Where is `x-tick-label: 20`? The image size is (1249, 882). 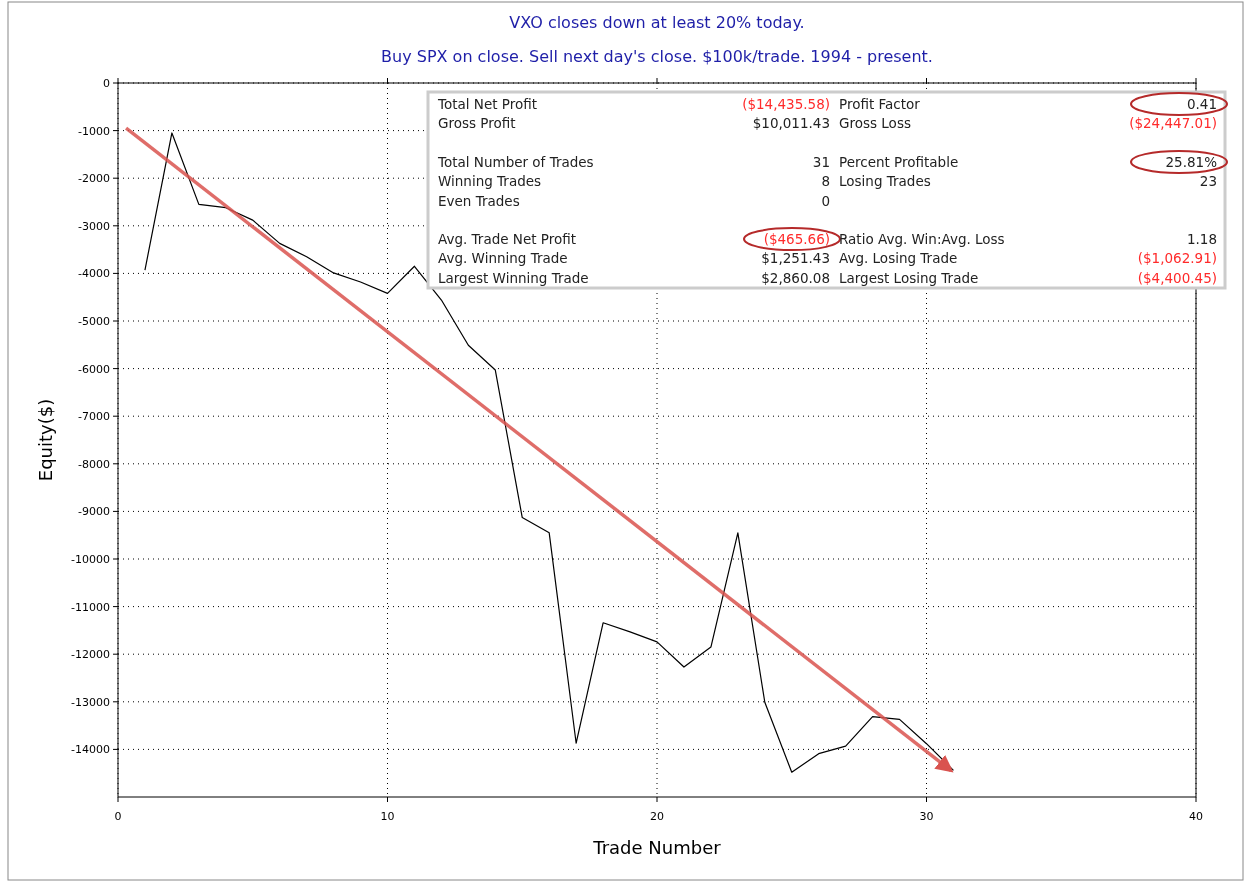 x-tick-label: 20 is located at coordinates (657, 816).